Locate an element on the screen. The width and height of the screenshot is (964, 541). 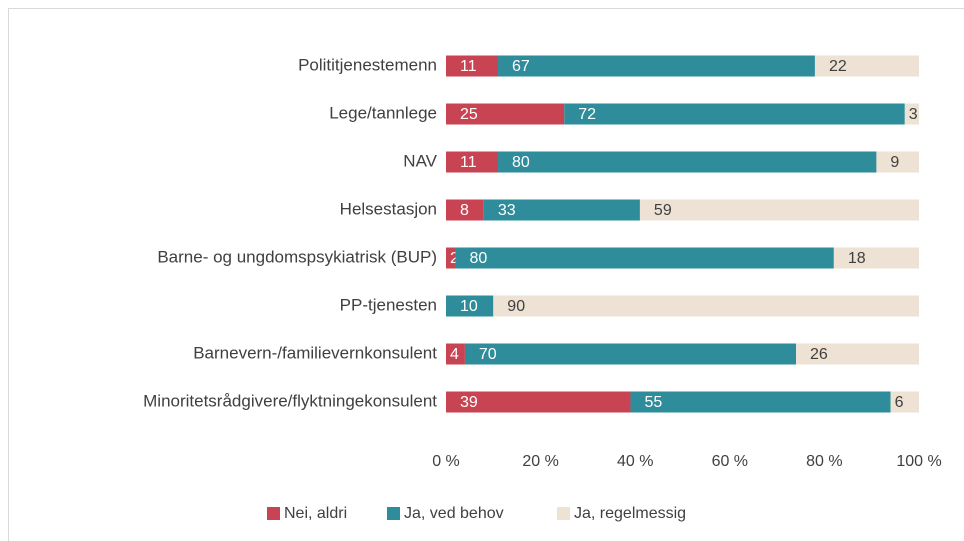
data-label: 3 is located at coordinates (913, 114).